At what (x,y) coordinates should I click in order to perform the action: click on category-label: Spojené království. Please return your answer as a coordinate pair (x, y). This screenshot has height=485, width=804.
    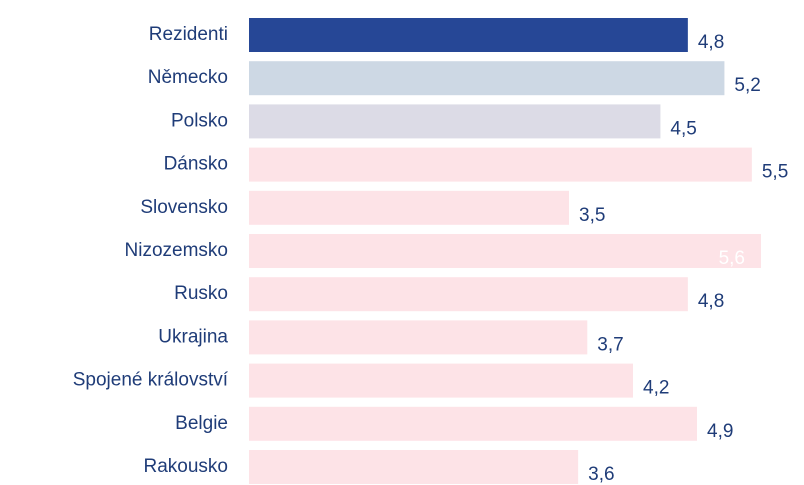
    Looking at the image, I should click on (151, 380).